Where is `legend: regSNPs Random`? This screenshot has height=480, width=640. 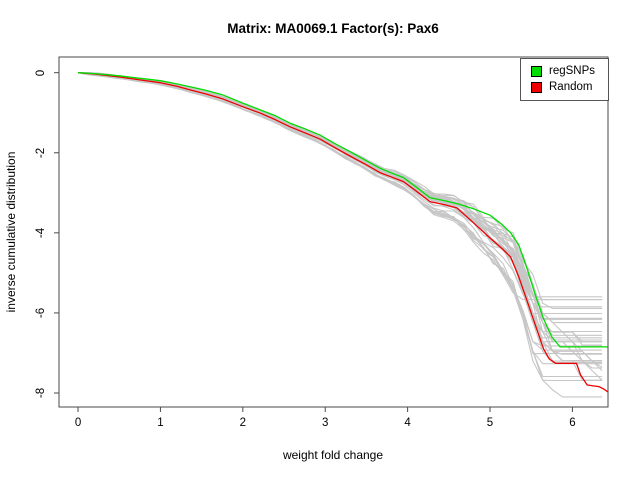 legend: regSNPs Random is located at coordinates (564, 79).